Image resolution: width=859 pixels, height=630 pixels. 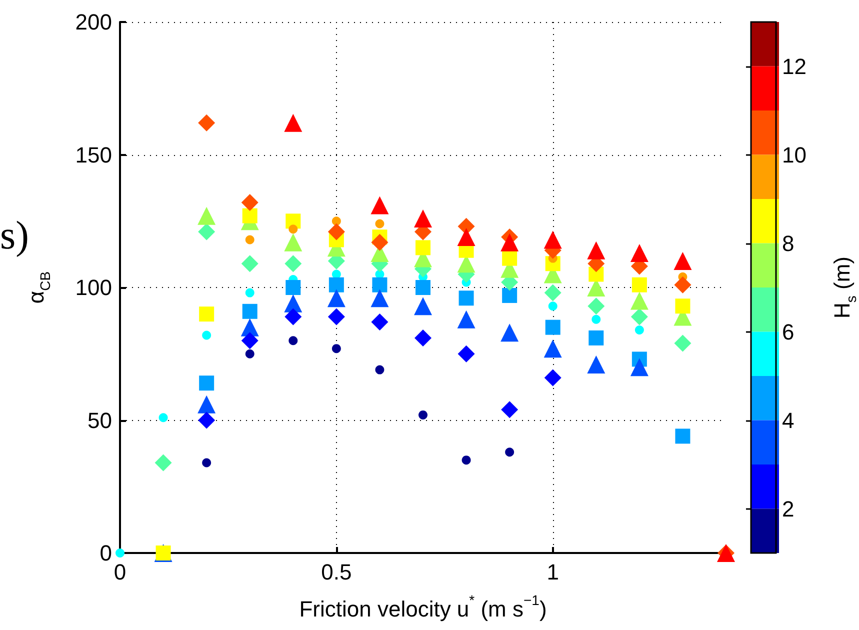 I want to click on text: s), so click(x=14, y=235).